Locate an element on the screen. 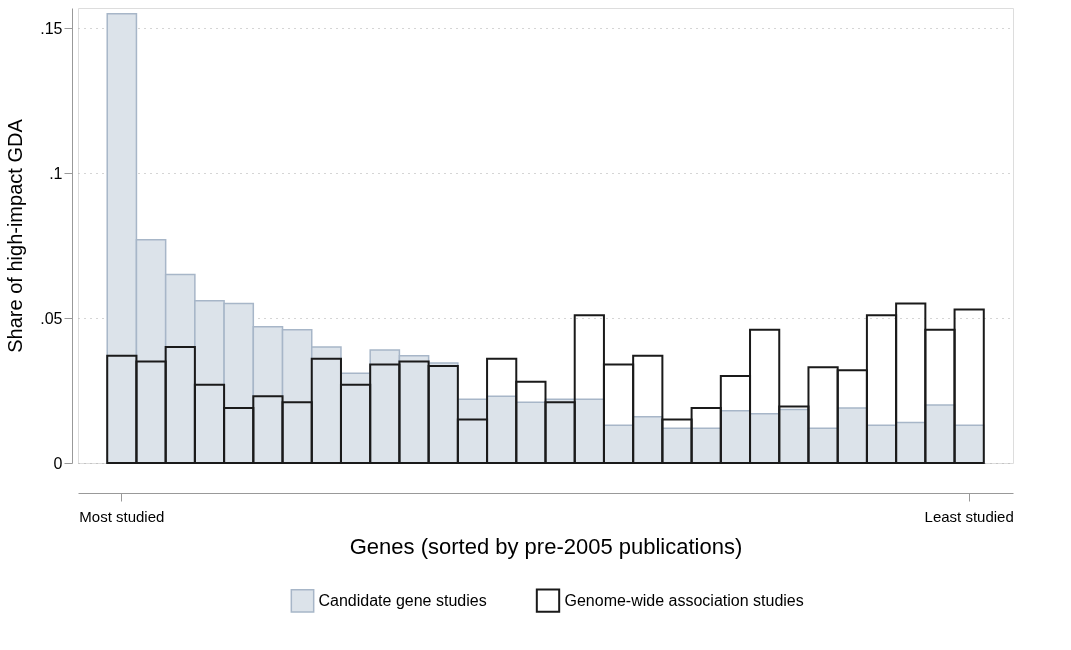 Image resolution: width=1071 pixels, height=650 pixels. y-tick-label: .15 is located at coordinates (51, 28).